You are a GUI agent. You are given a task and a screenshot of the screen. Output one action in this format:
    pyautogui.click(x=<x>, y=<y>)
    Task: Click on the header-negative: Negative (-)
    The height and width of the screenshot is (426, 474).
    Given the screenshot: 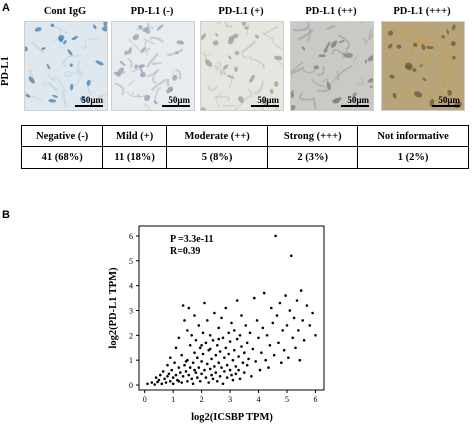 What is the action you would take?
    pyautogui.click(x=62, y=136)
    